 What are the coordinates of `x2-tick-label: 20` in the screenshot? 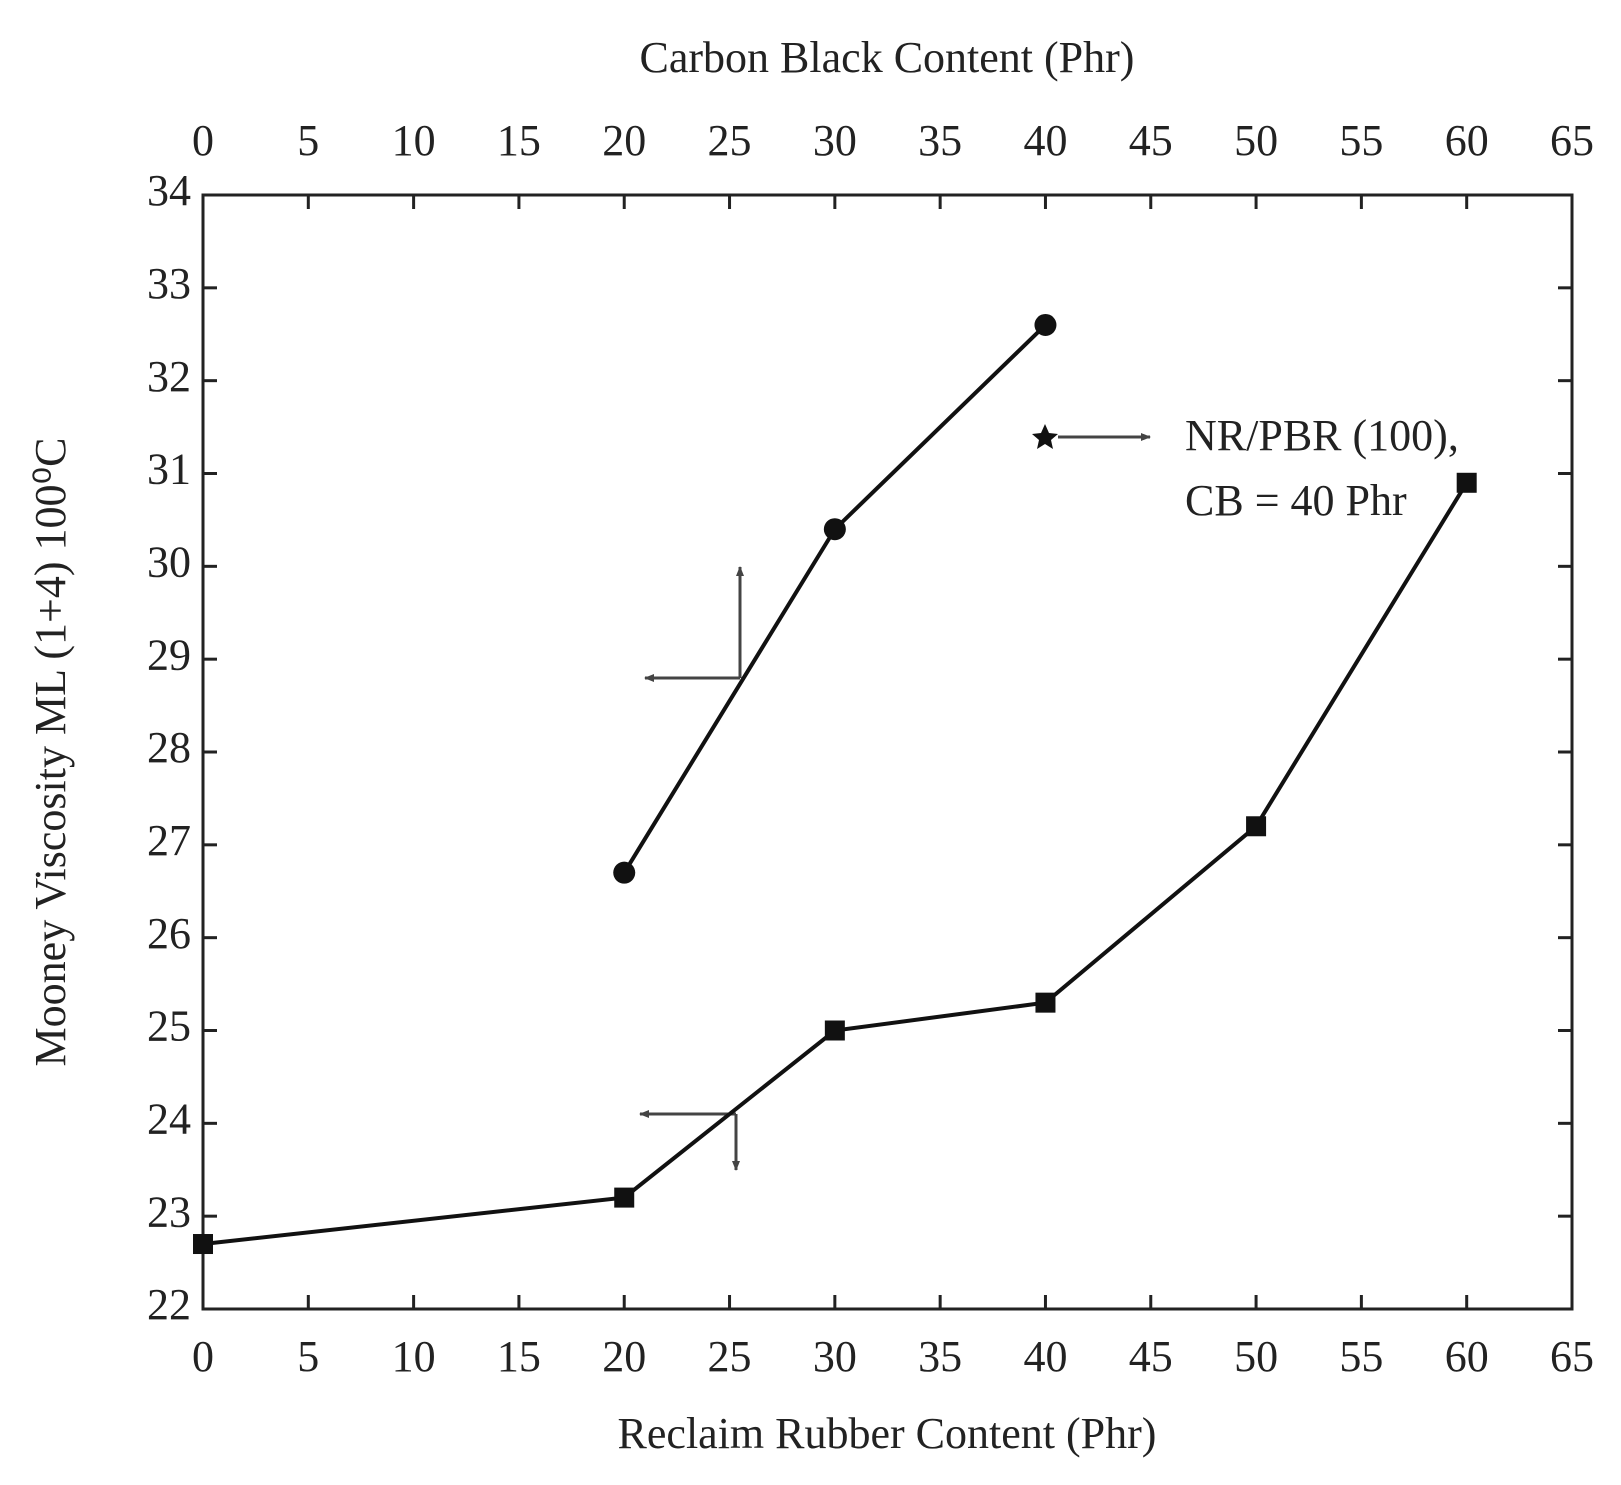 It's located at (624, 140).